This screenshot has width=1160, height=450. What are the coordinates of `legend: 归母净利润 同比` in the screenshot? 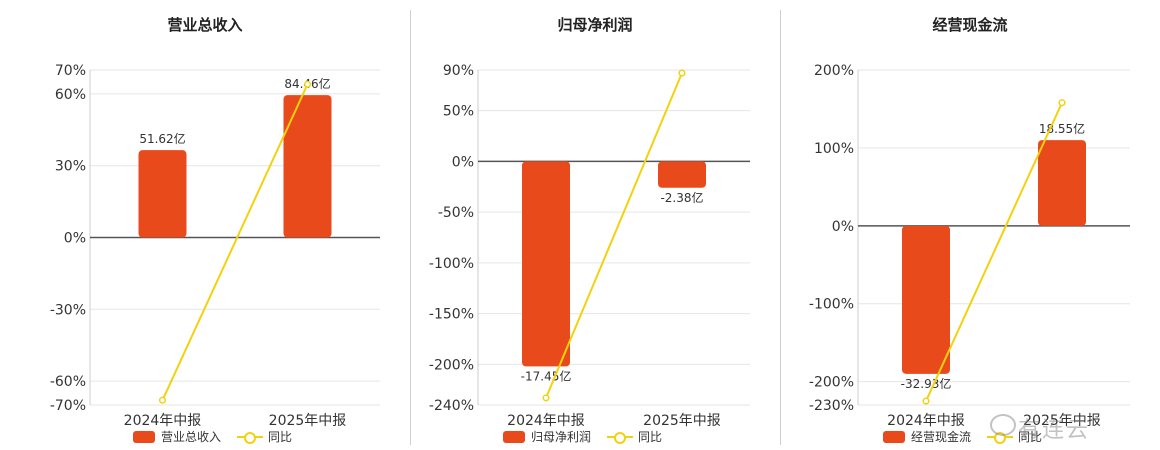 It's located at (582, 436).